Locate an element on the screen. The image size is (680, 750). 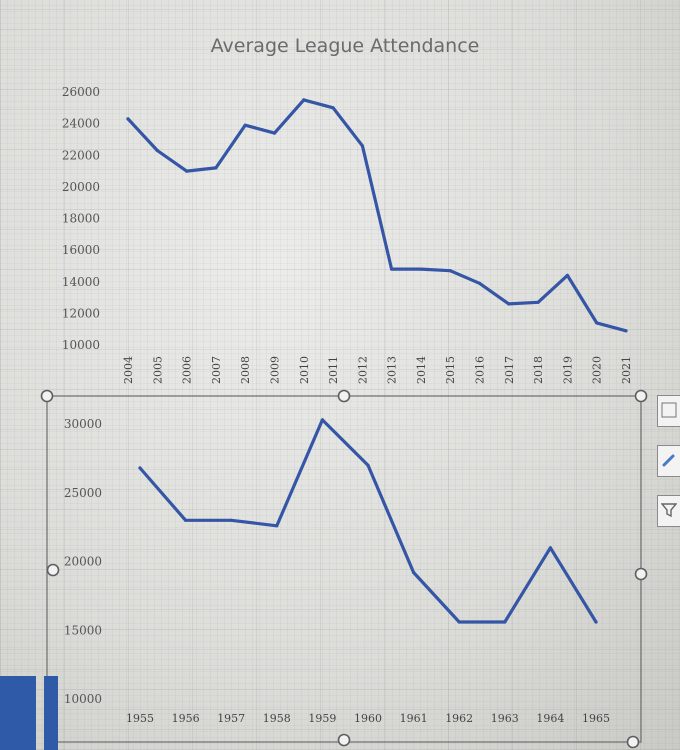
plus-icon is located at coordinates (669, 410).